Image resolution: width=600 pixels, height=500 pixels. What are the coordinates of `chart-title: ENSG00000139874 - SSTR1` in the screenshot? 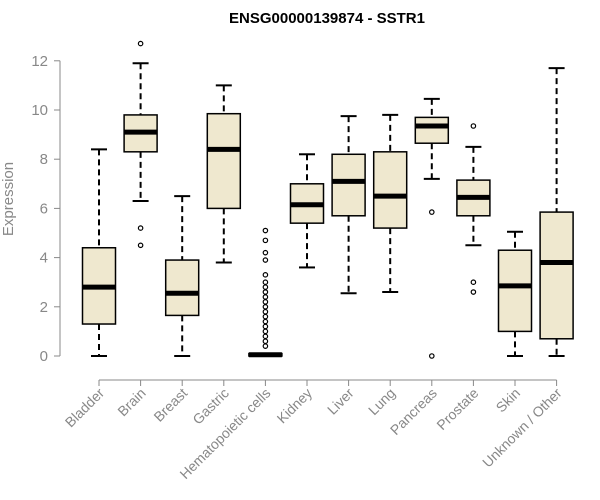 It's located at (327, 18).